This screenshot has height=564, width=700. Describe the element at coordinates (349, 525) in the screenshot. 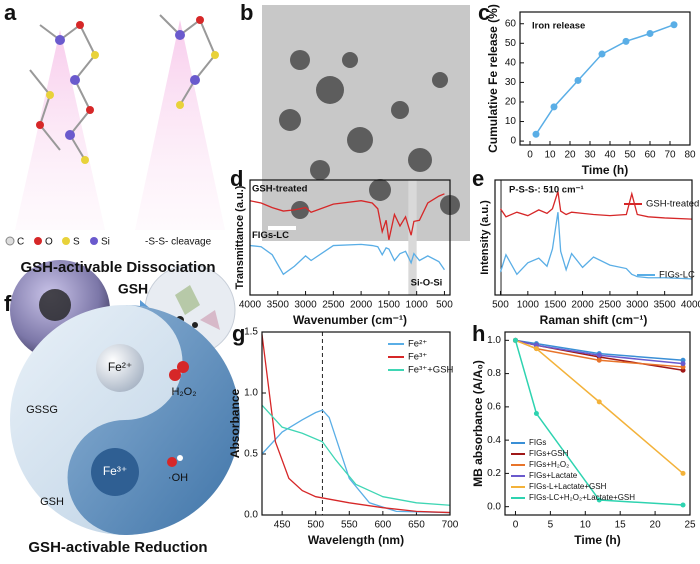

I see `x-tick-label: 550` at that location.